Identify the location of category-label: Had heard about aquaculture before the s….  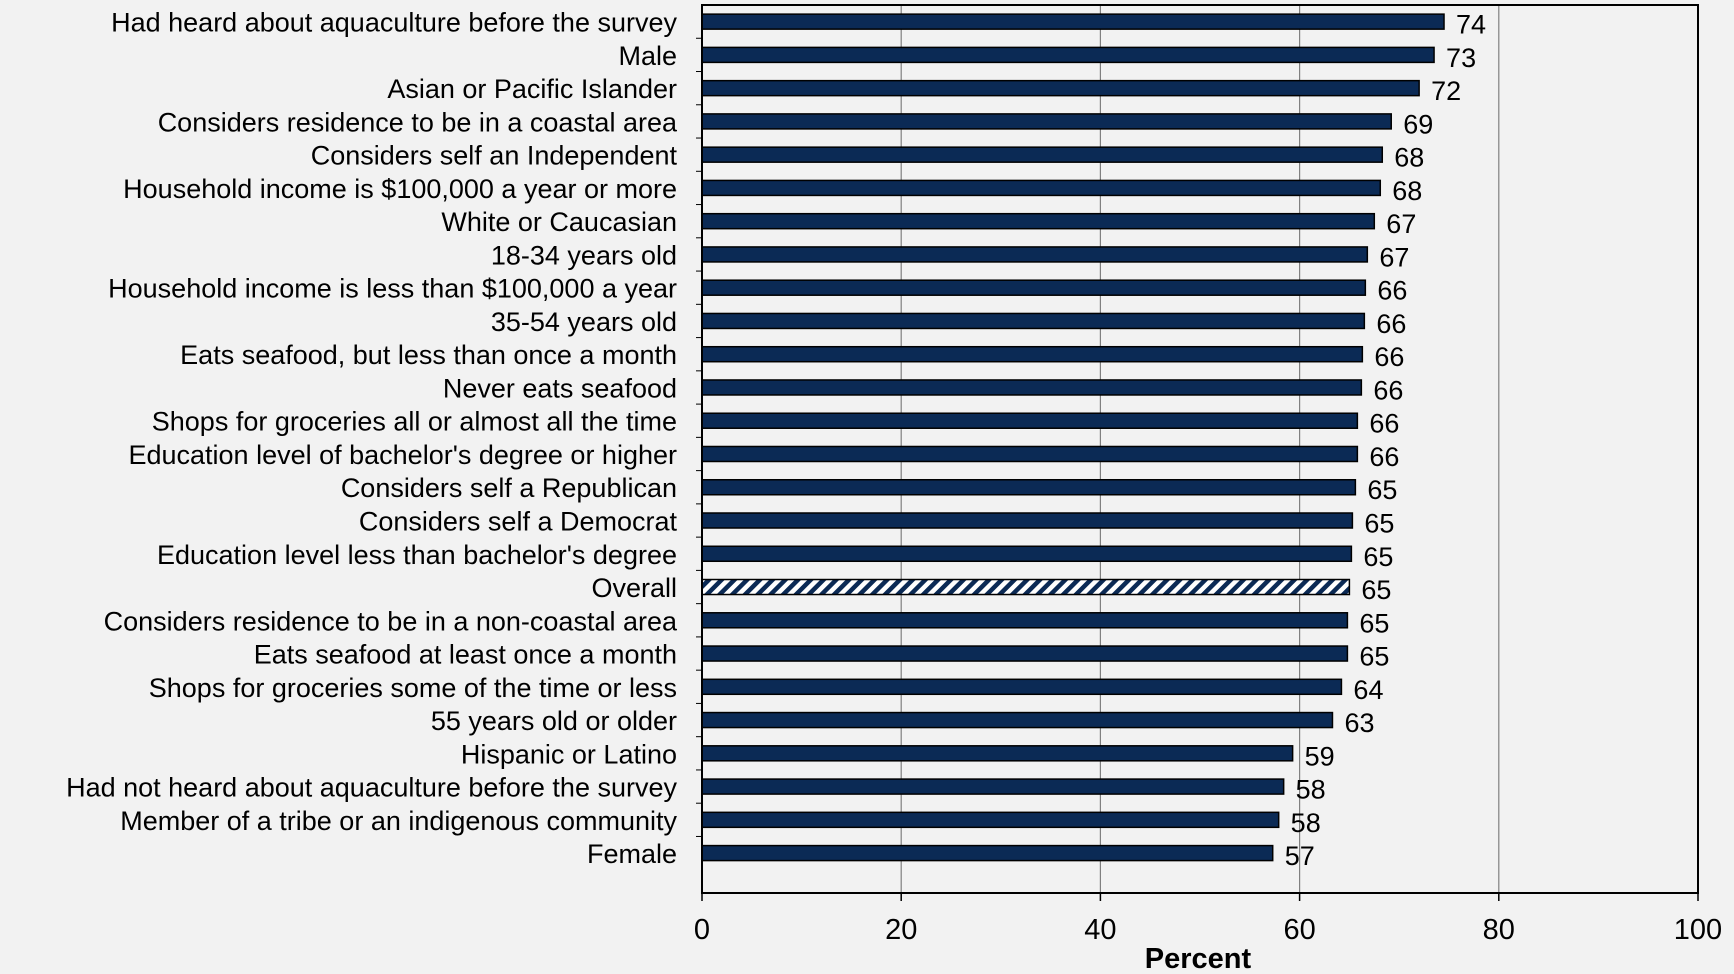
(394, 23).